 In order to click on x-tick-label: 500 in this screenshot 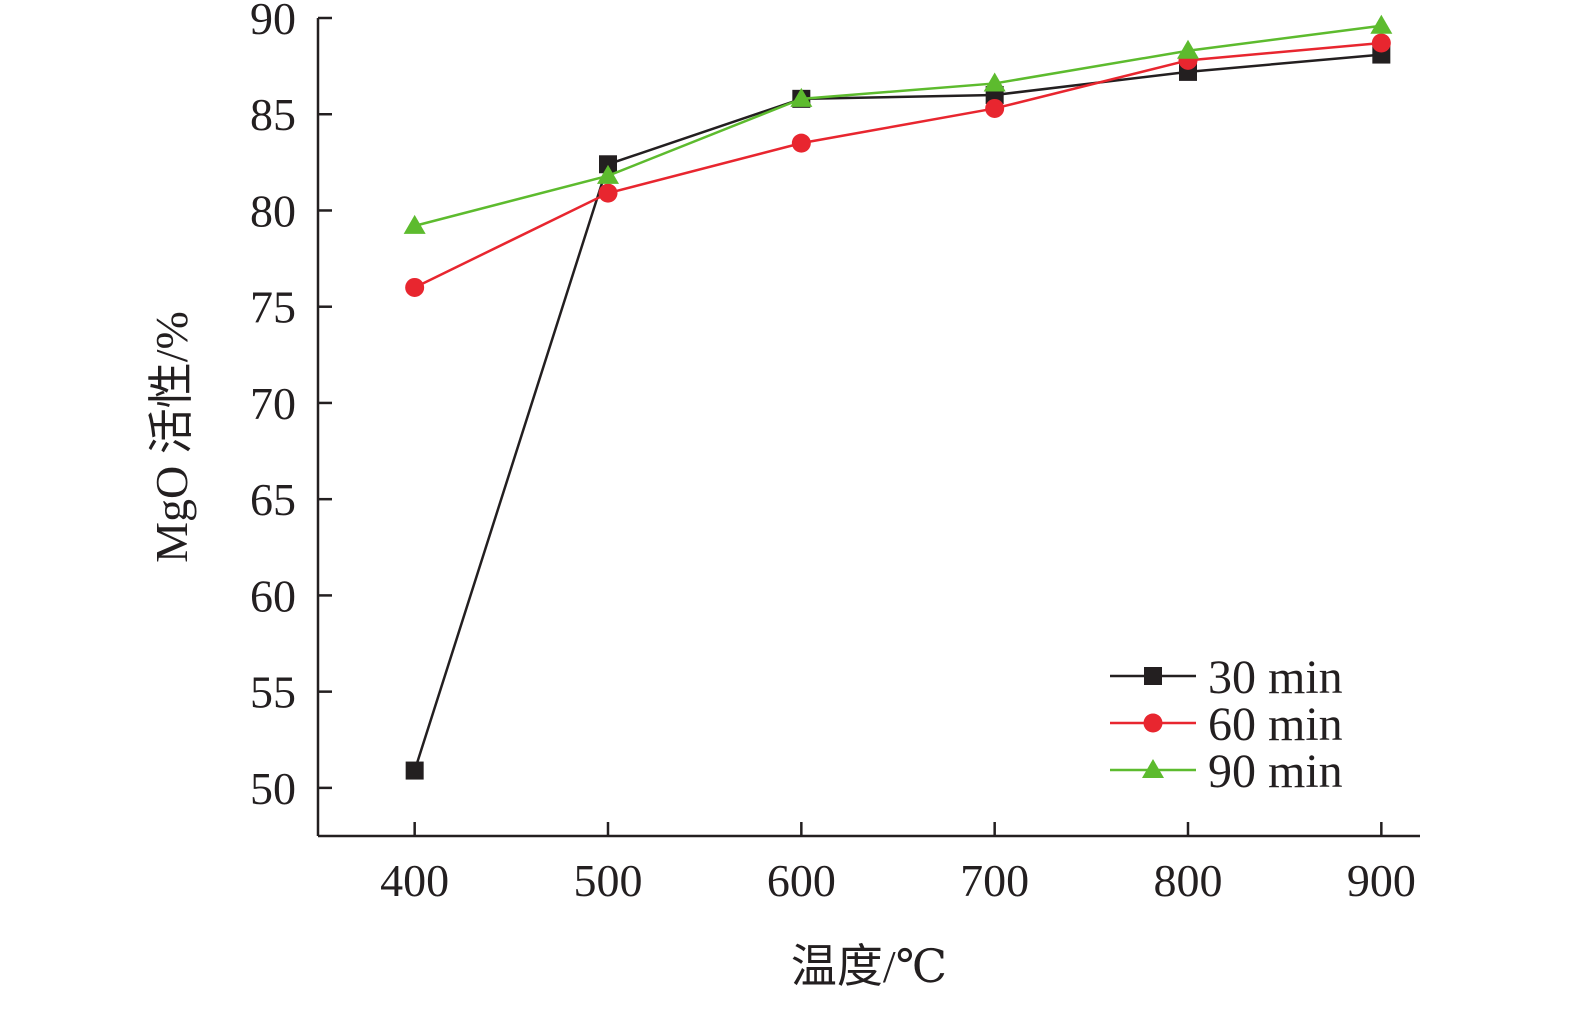, I will do `click(608, 880)`.